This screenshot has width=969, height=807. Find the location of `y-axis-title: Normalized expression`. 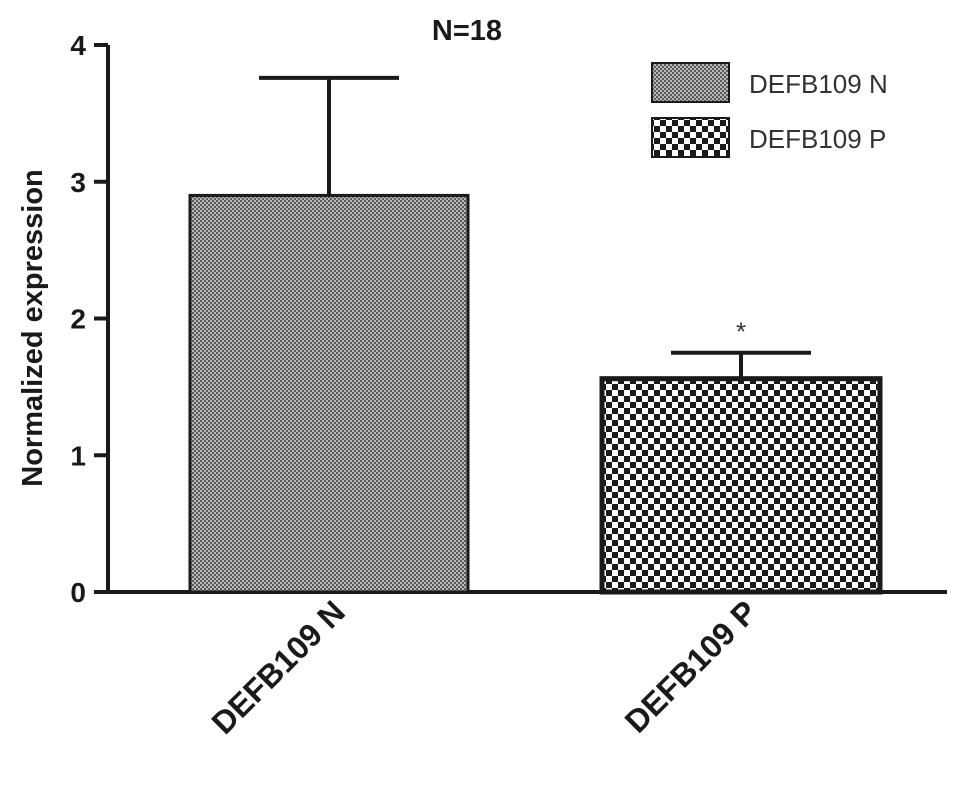

y-axis-title: Normalized expression is located at coordinates (33, 328).